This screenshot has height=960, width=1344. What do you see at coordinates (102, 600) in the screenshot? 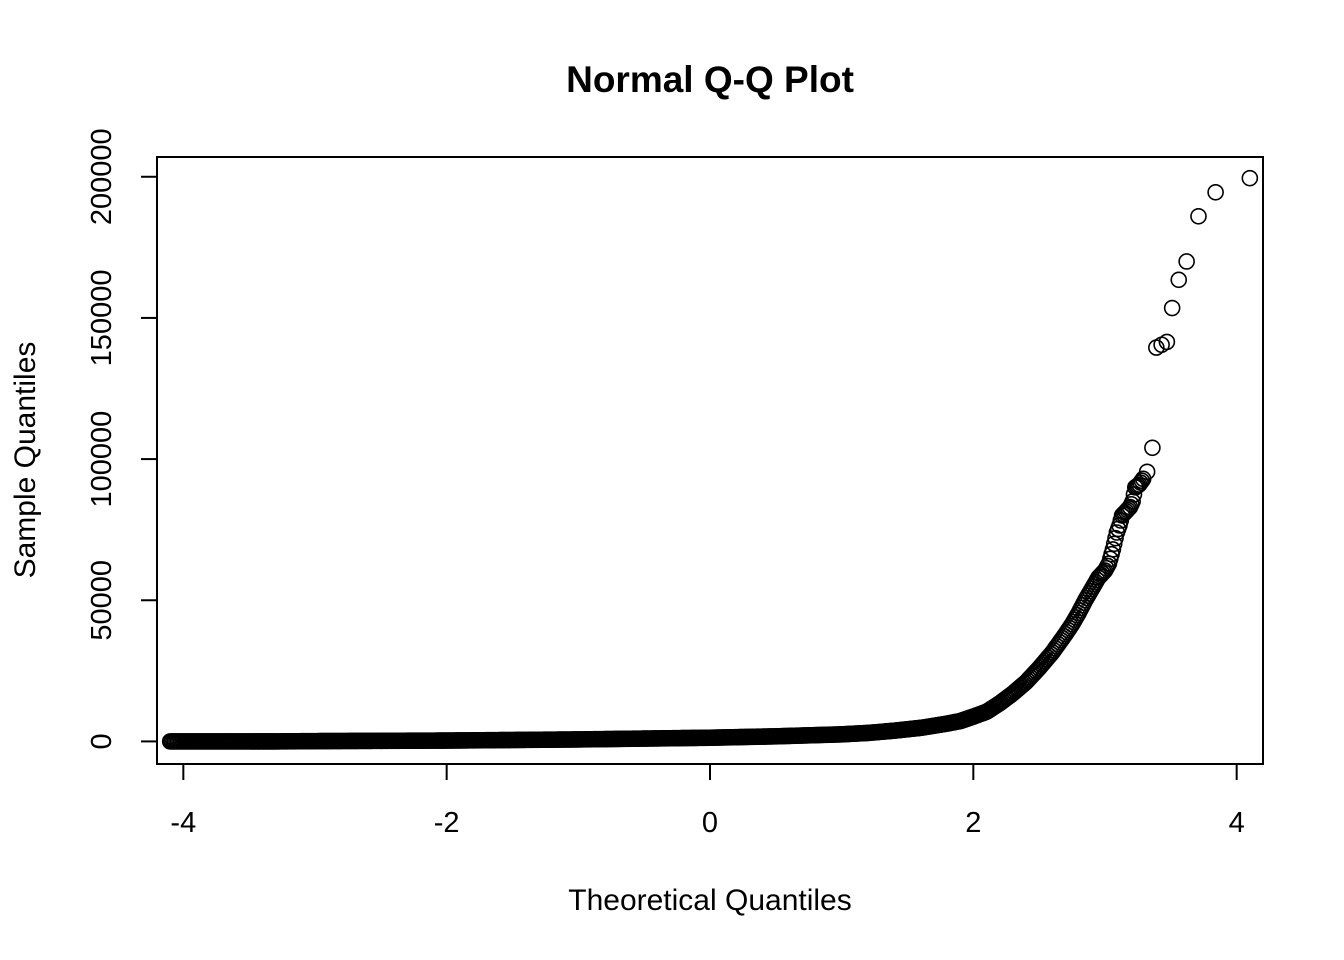
I see `y-tick-label: 50000` at bounding box center [102, 600].